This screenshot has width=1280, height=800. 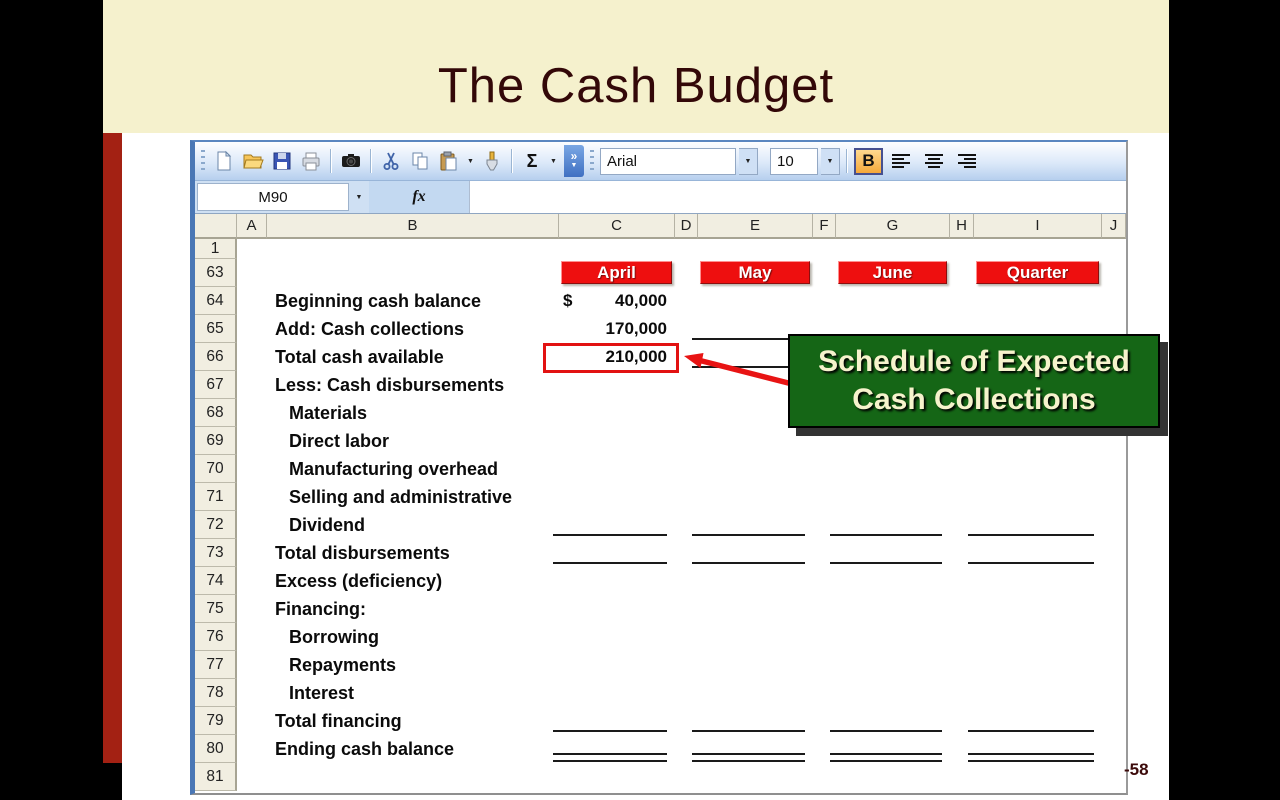 I want to click on cell-G1, so click(x=893, y=249).